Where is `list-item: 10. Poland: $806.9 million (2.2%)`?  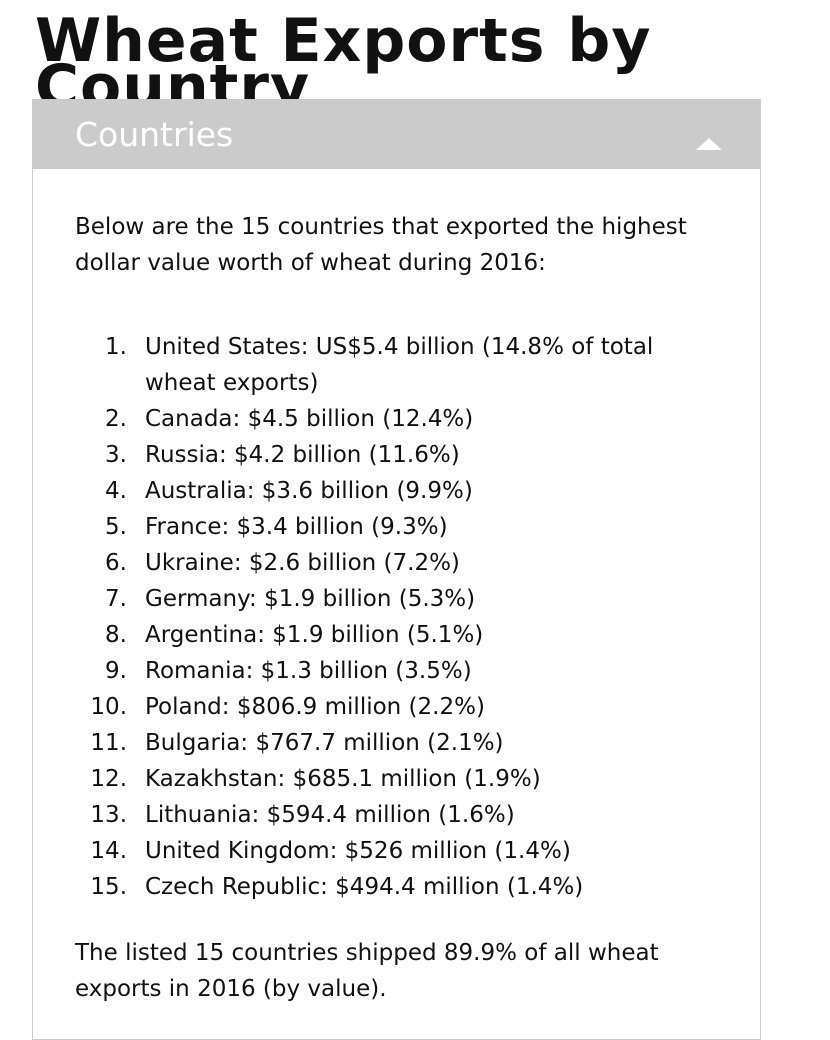
list-item: 10. Poland: $806.9 million (2.2%) is located at coordinates (400, 707).